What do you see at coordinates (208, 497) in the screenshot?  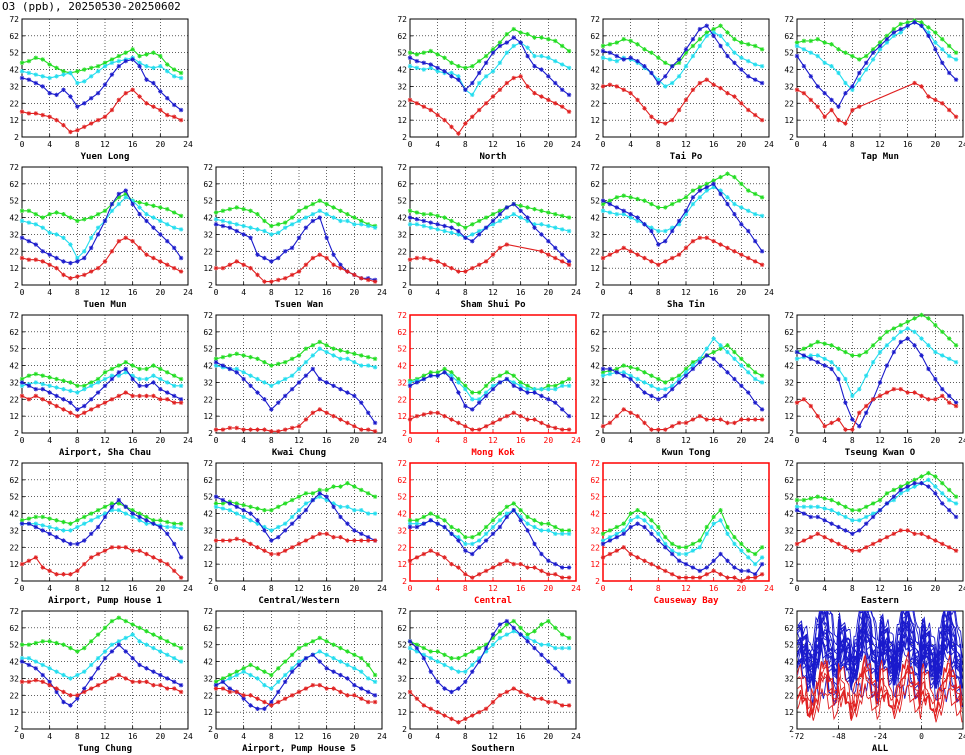 I see `y-tick-label: 52` at bounding box center [208, 497].